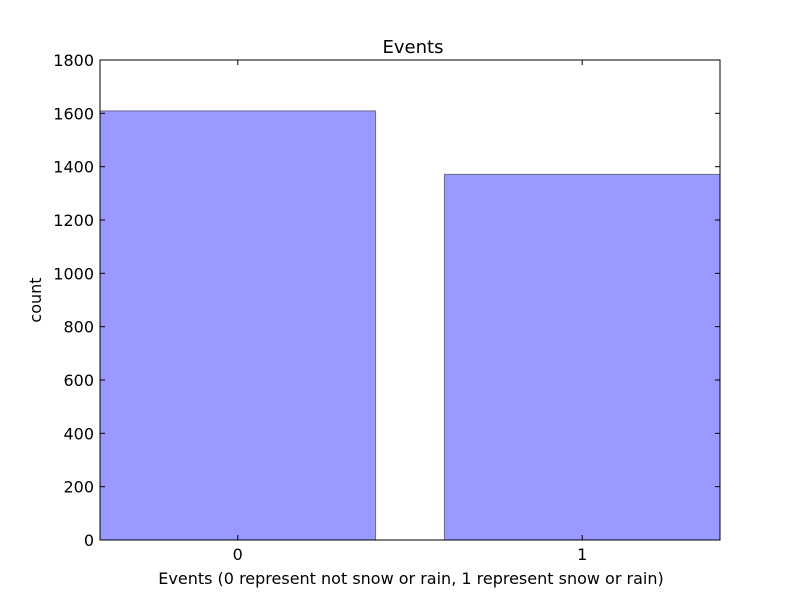 The image size is (800, 605). Describe the element at coordinates (413, 47) in the screenshot. I see `chart-title: Events` at that location.